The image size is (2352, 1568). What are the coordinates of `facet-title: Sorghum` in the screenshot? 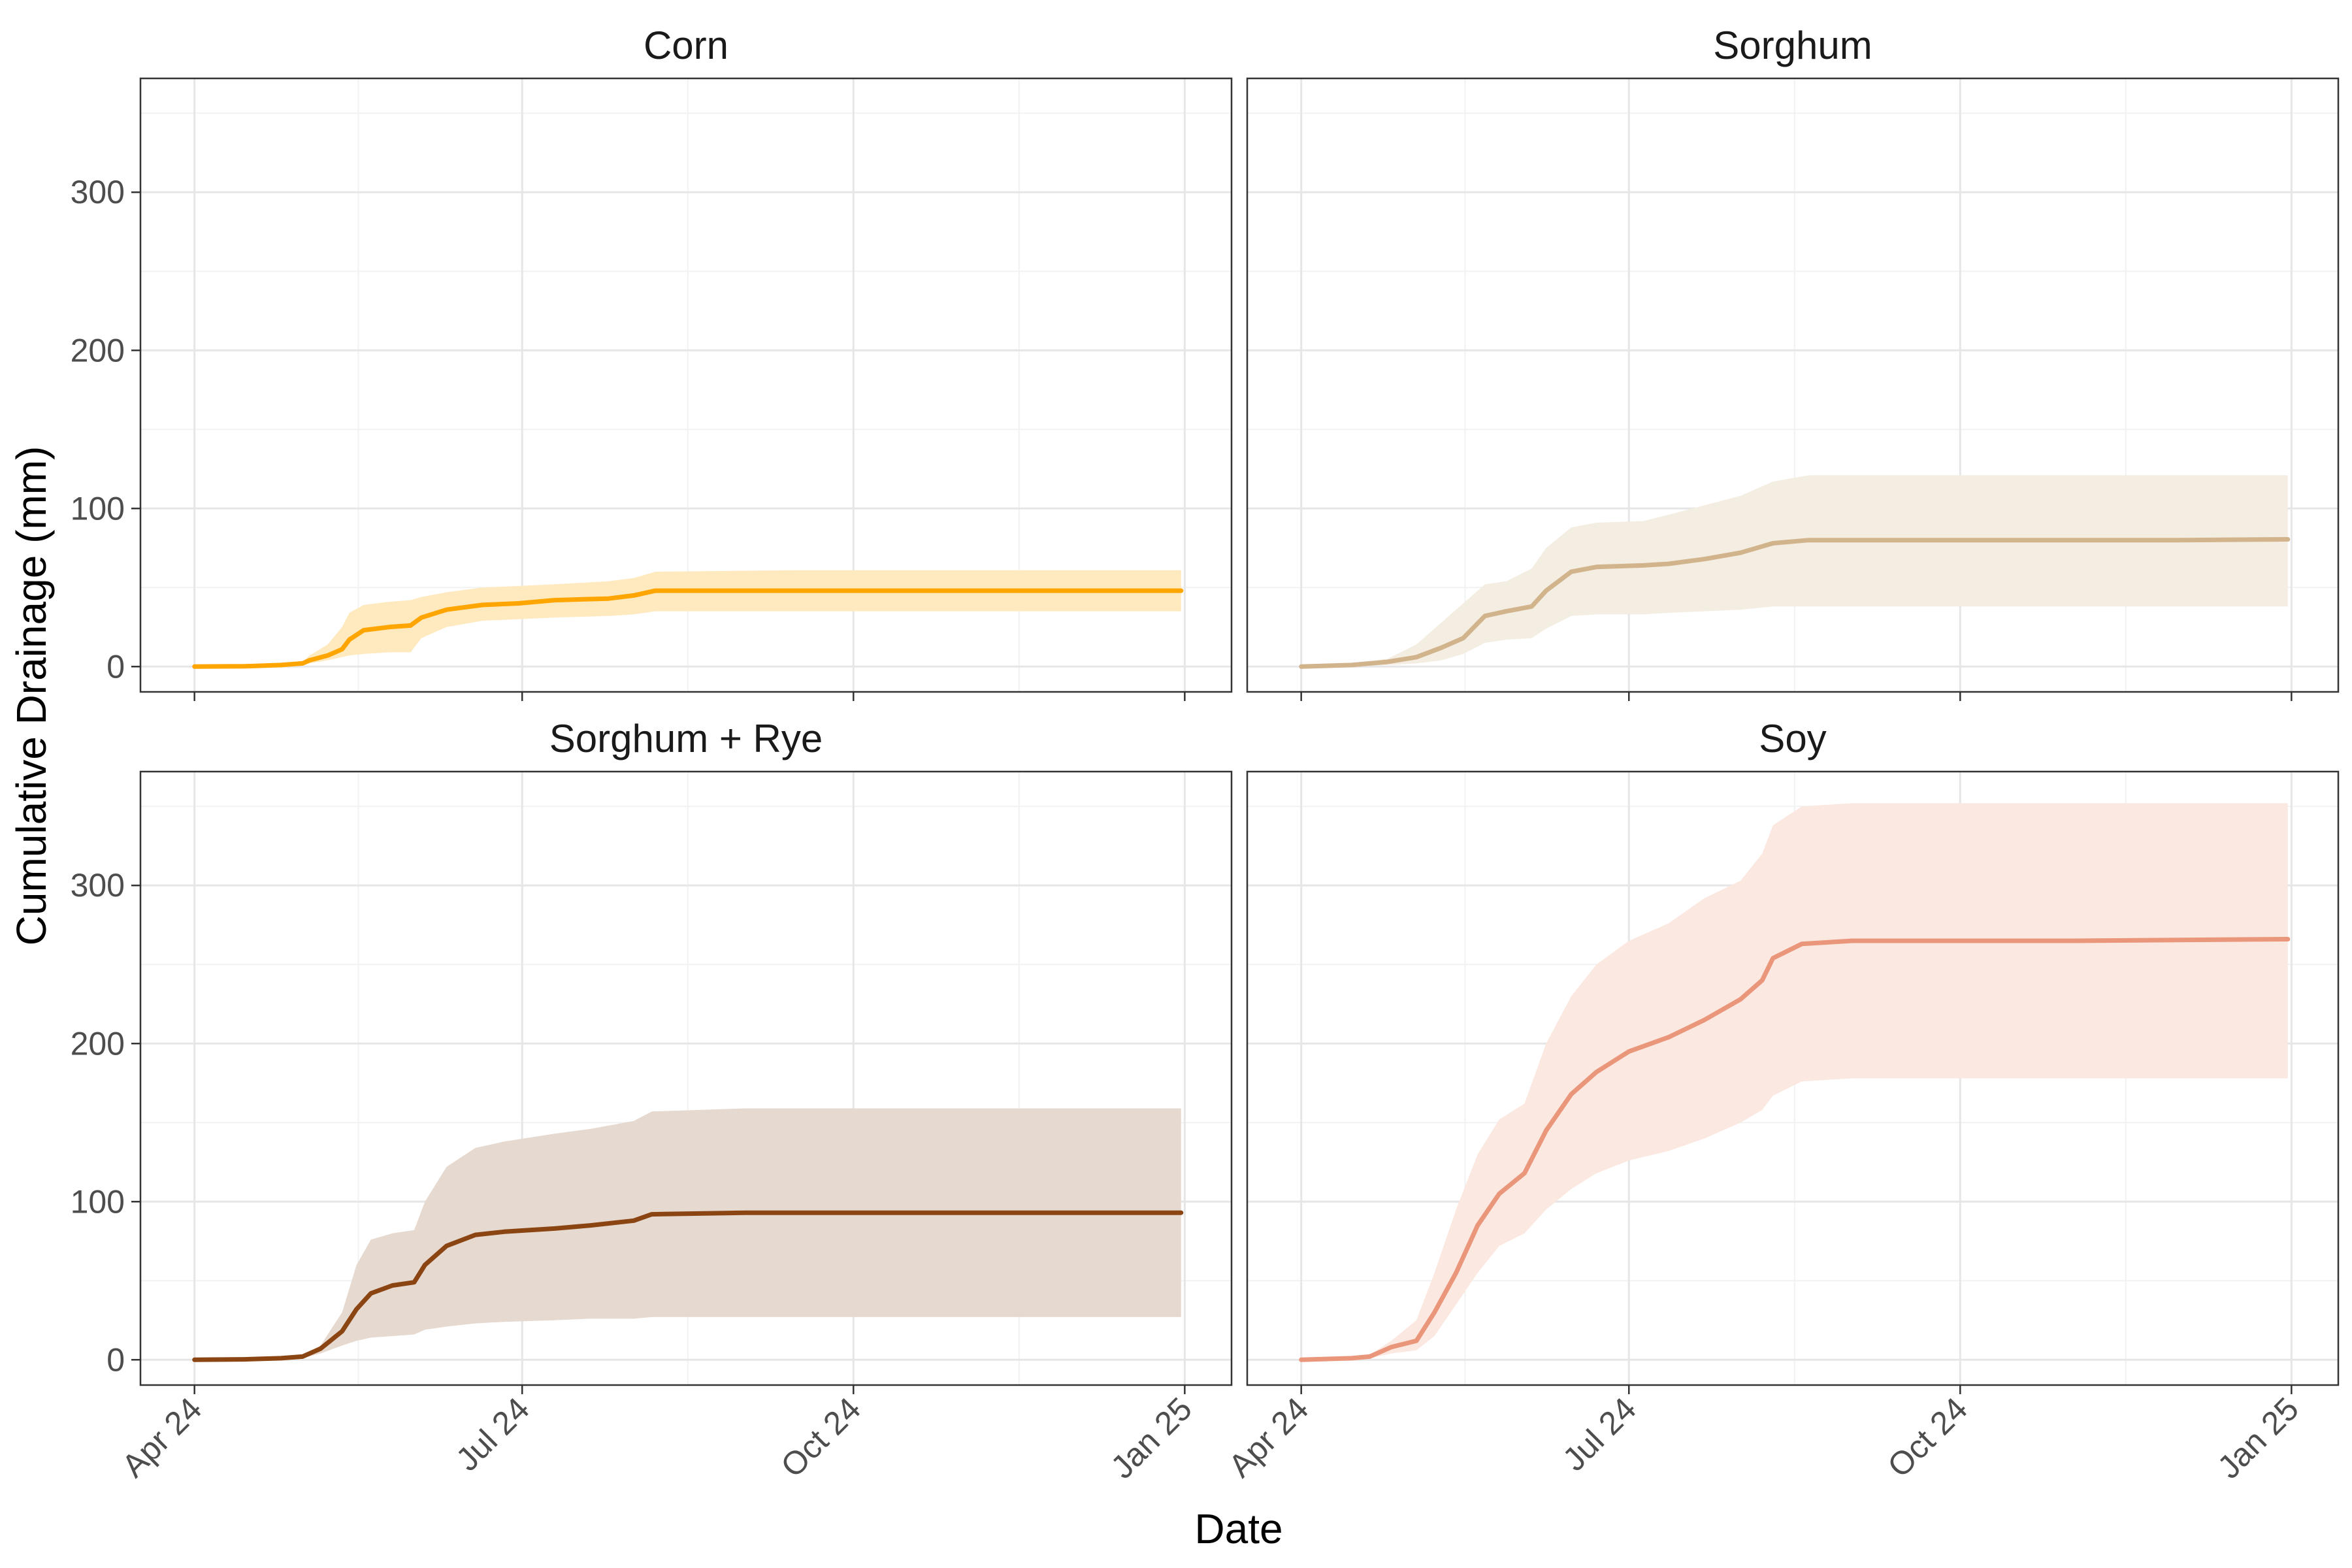 It's located at (1792, 45).